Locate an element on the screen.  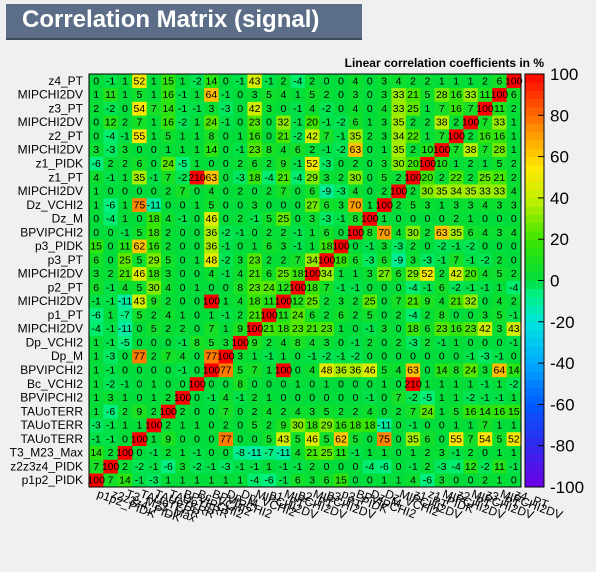
cell-value-label: 9 is located at coordinates (168, 439).